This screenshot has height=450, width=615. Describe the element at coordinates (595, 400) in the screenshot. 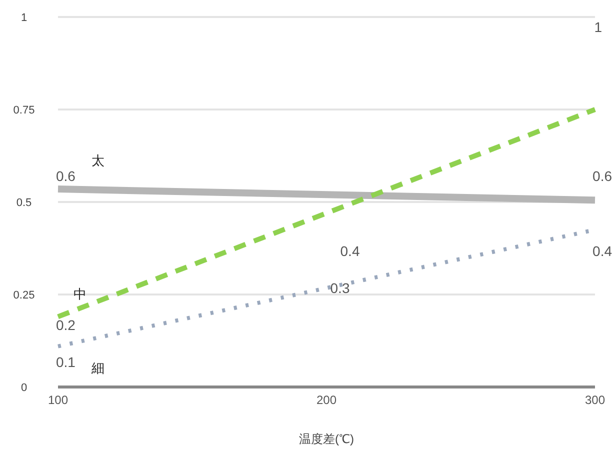

I see `x-tick-label: 300` at that location.